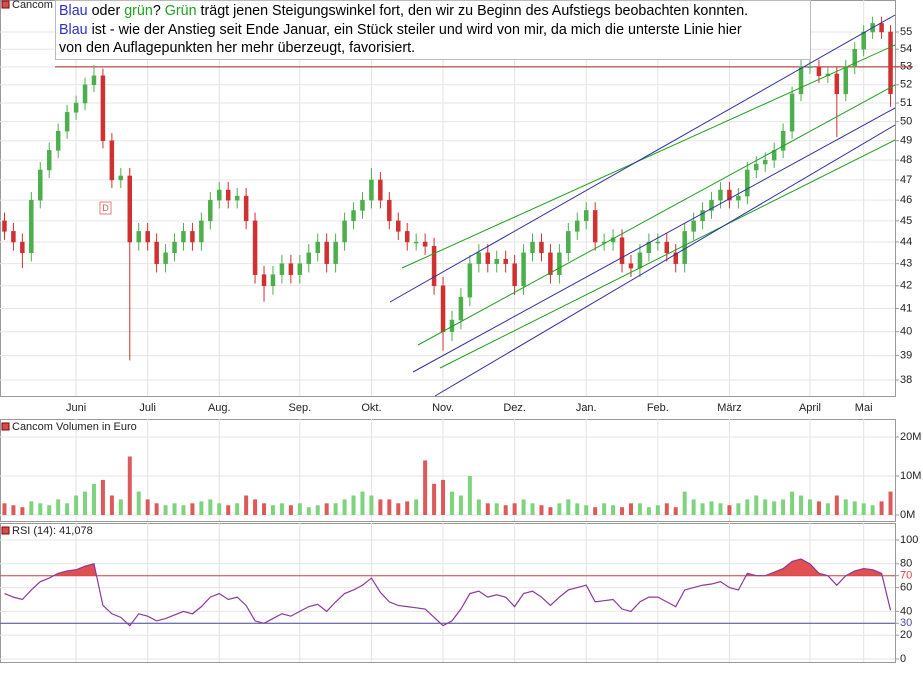  What do you see at coordinates (906, 141) in the screenshot?
I see `y-tick-label: 49` at bounding box center [906, 141].